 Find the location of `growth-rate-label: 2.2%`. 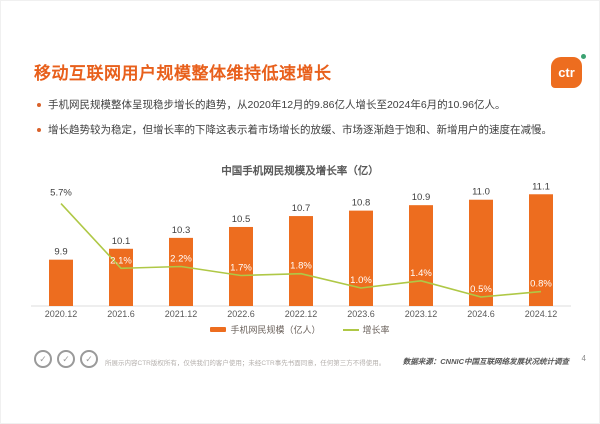

growth-rate-label: 2.2% is located at coordinates (181, 258).